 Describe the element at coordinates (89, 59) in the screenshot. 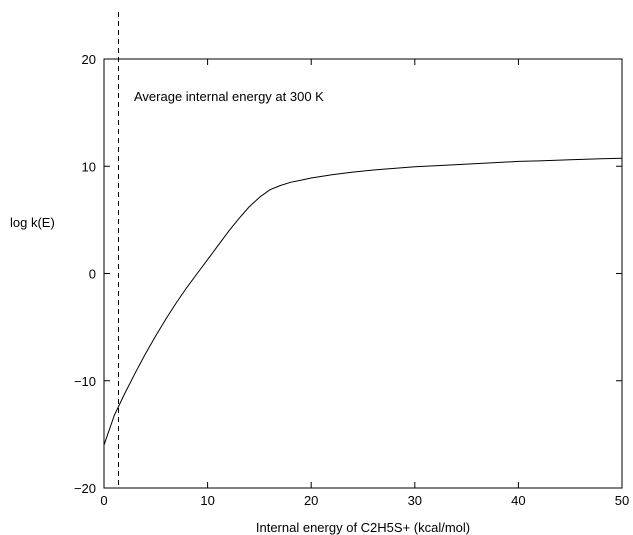

I see `y-tick-label-4: 20` at that location.